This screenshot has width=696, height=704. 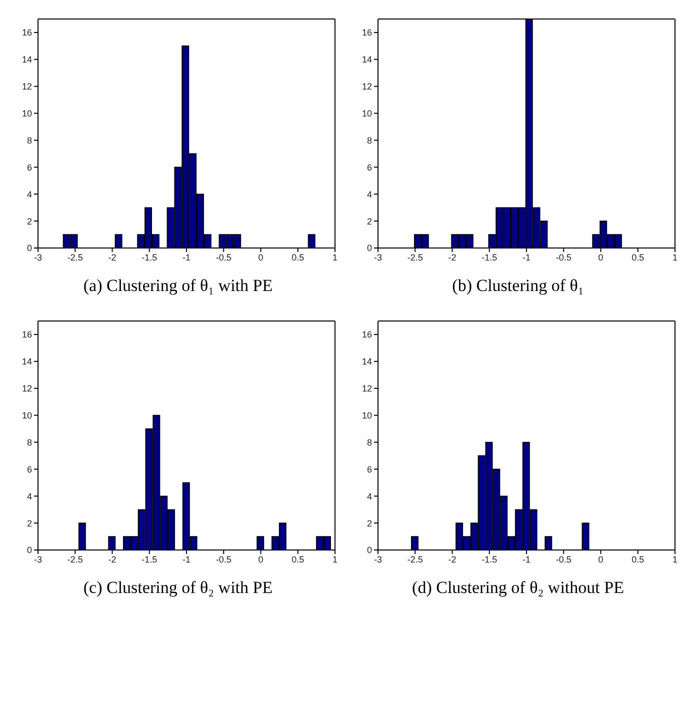 What do you see at coordinates (518, 285) in the screenshot?
I see `text: (b) Clustering of θ₁` at bounding box center [518, 285].